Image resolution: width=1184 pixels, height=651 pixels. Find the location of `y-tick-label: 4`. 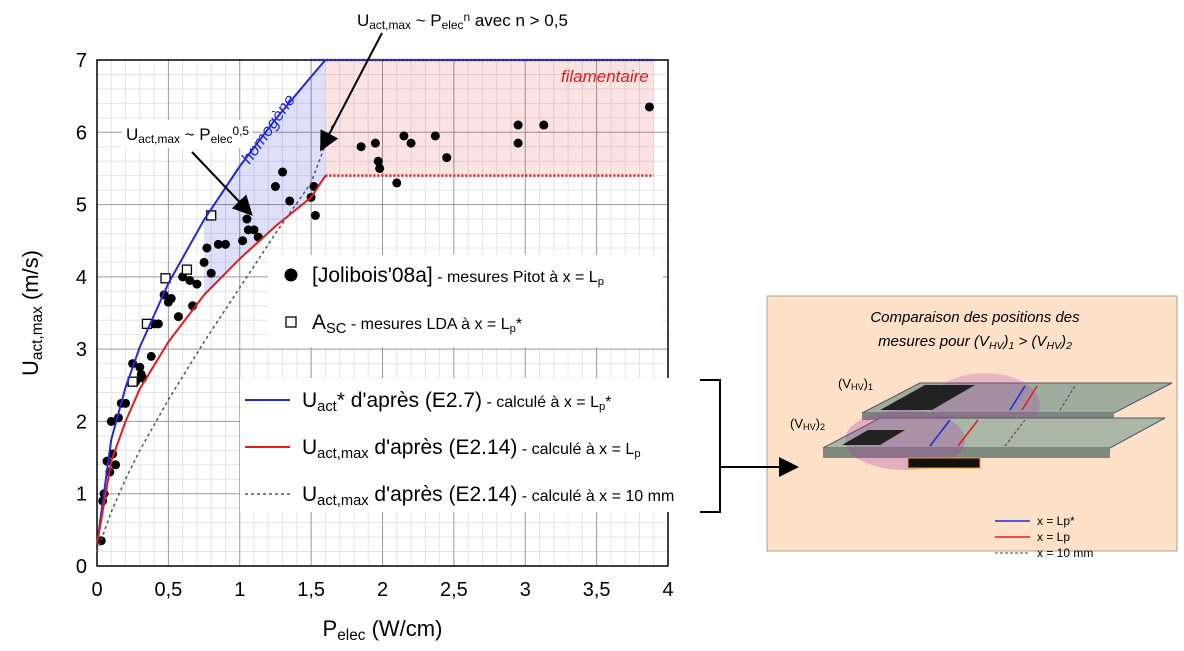

y-tick-label: 4 is located at coordinates (81, 278).